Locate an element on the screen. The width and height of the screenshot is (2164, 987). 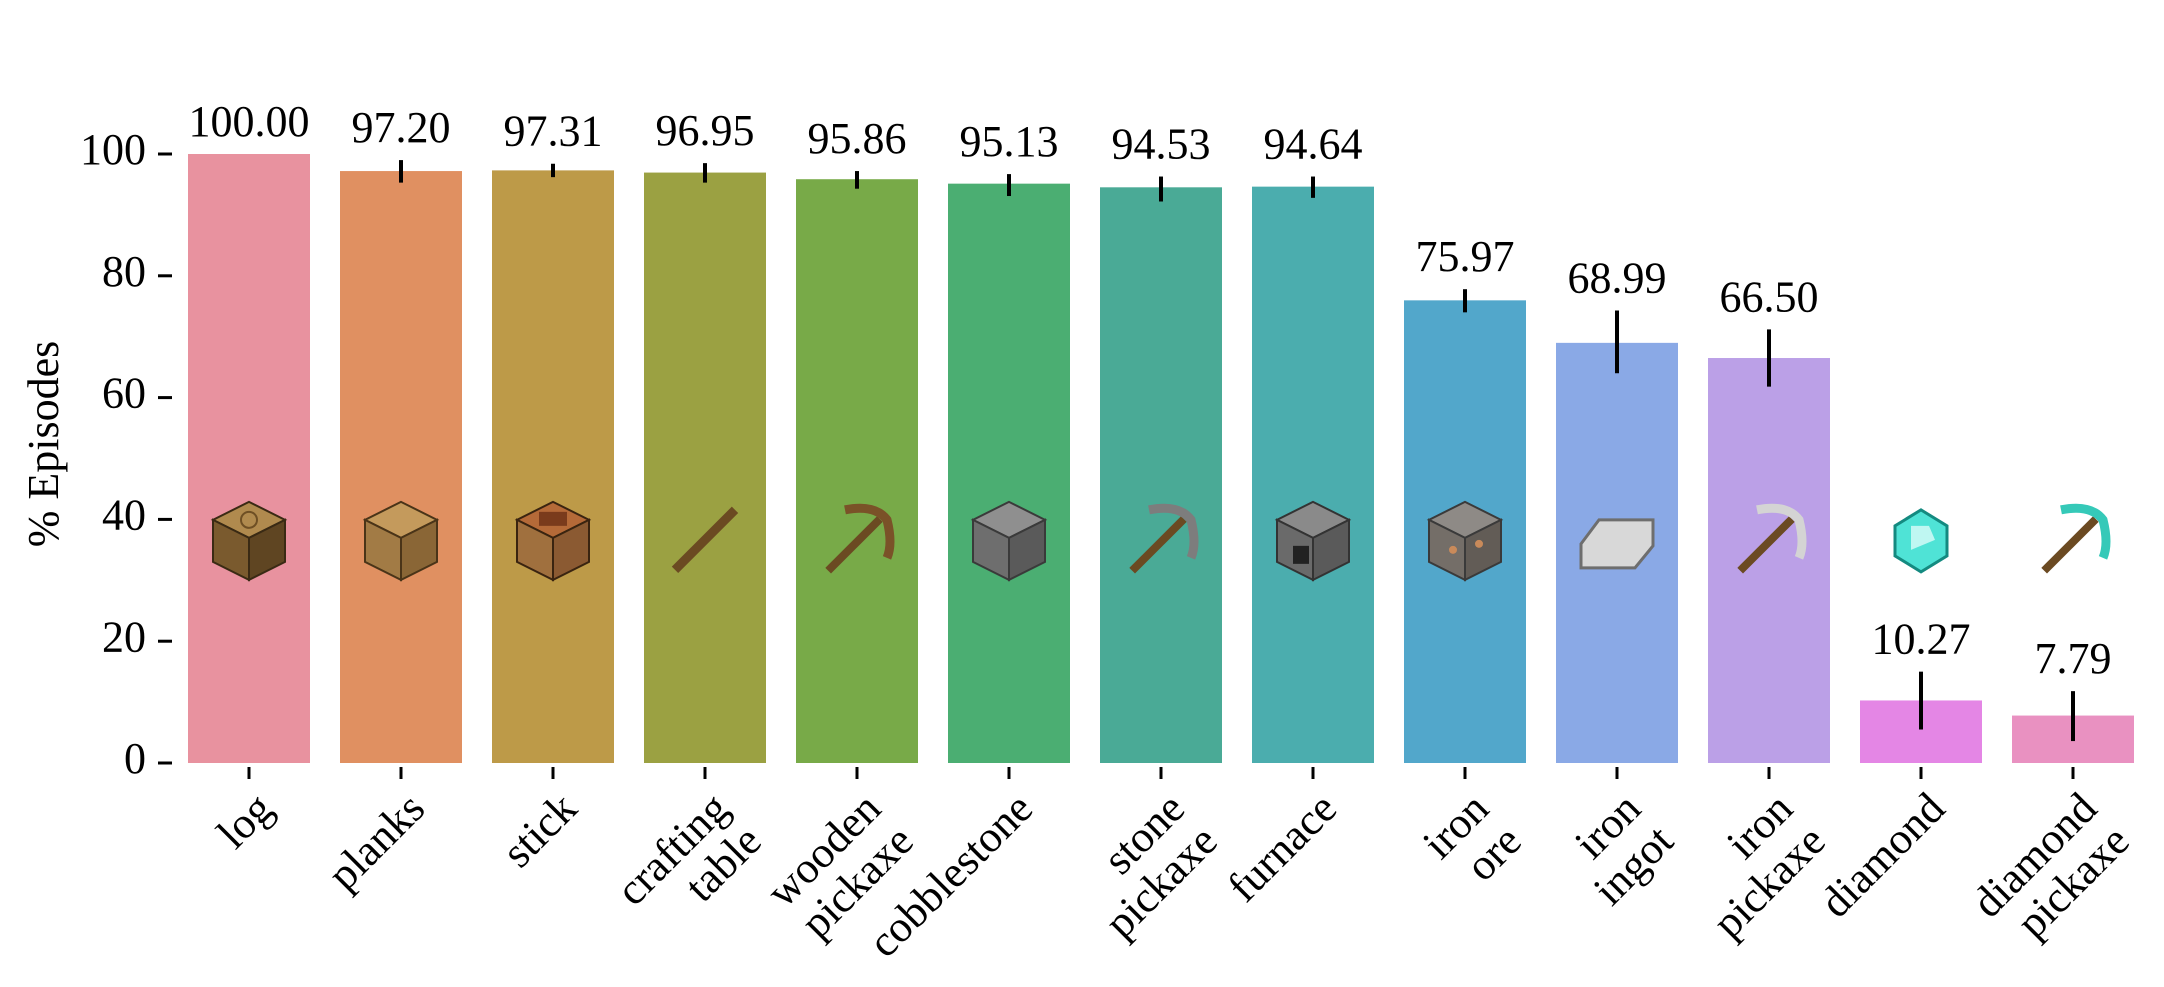
wooden-pickaxe-icon is located at coordinates (860, 538).